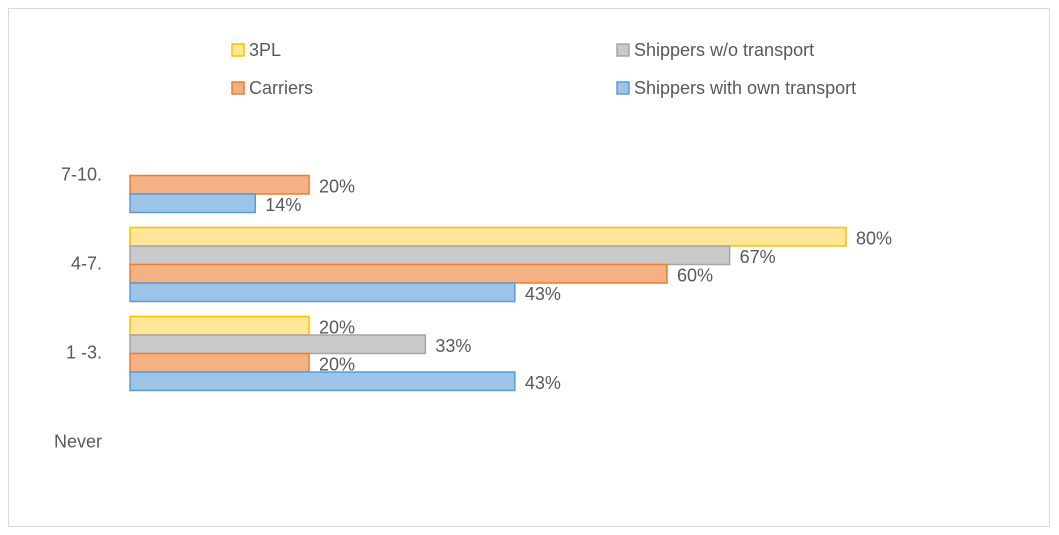  What do you see at coordinates (81, 174) in the screenshot?
I see `y-tick-label: 7-10.` at bounding box center [81, 174].